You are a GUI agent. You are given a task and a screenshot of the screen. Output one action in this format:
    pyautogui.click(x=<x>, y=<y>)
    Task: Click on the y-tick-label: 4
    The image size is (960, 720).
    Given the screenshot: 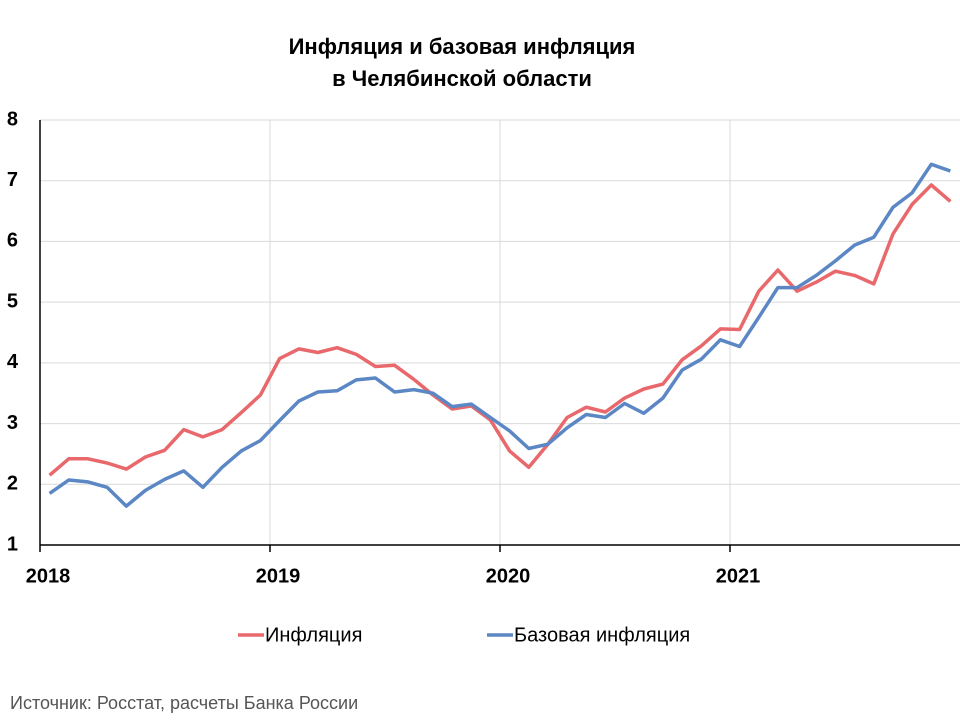 What is the action you would take?
    pyautogui.click(x=13, y=362)
    